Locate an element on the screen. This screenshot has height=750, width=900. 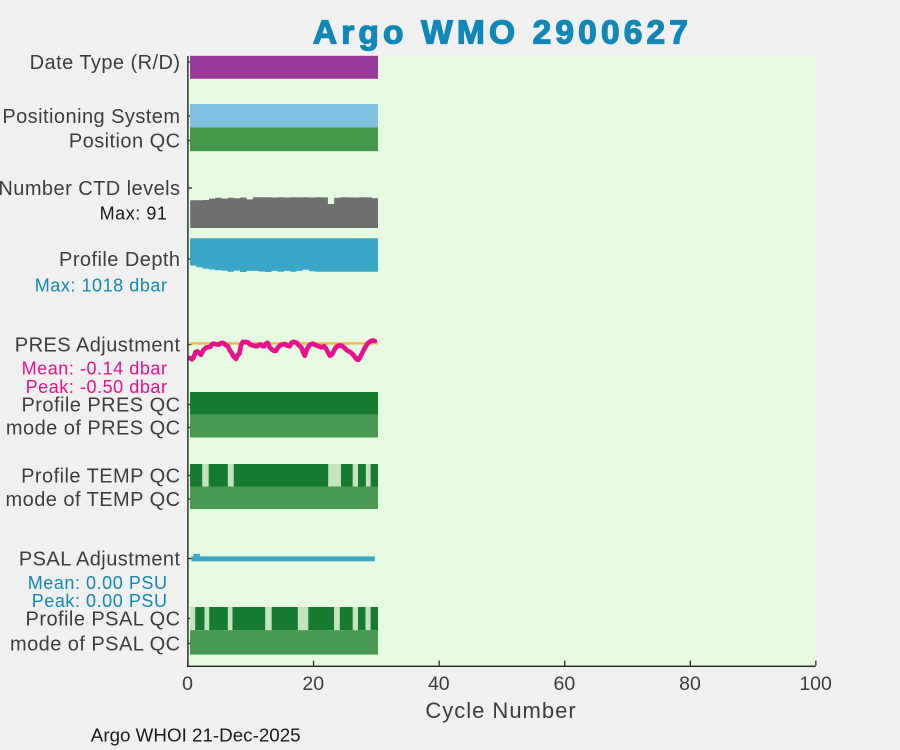
svg-text: Cycle Number is located at coordinates (500, 710).